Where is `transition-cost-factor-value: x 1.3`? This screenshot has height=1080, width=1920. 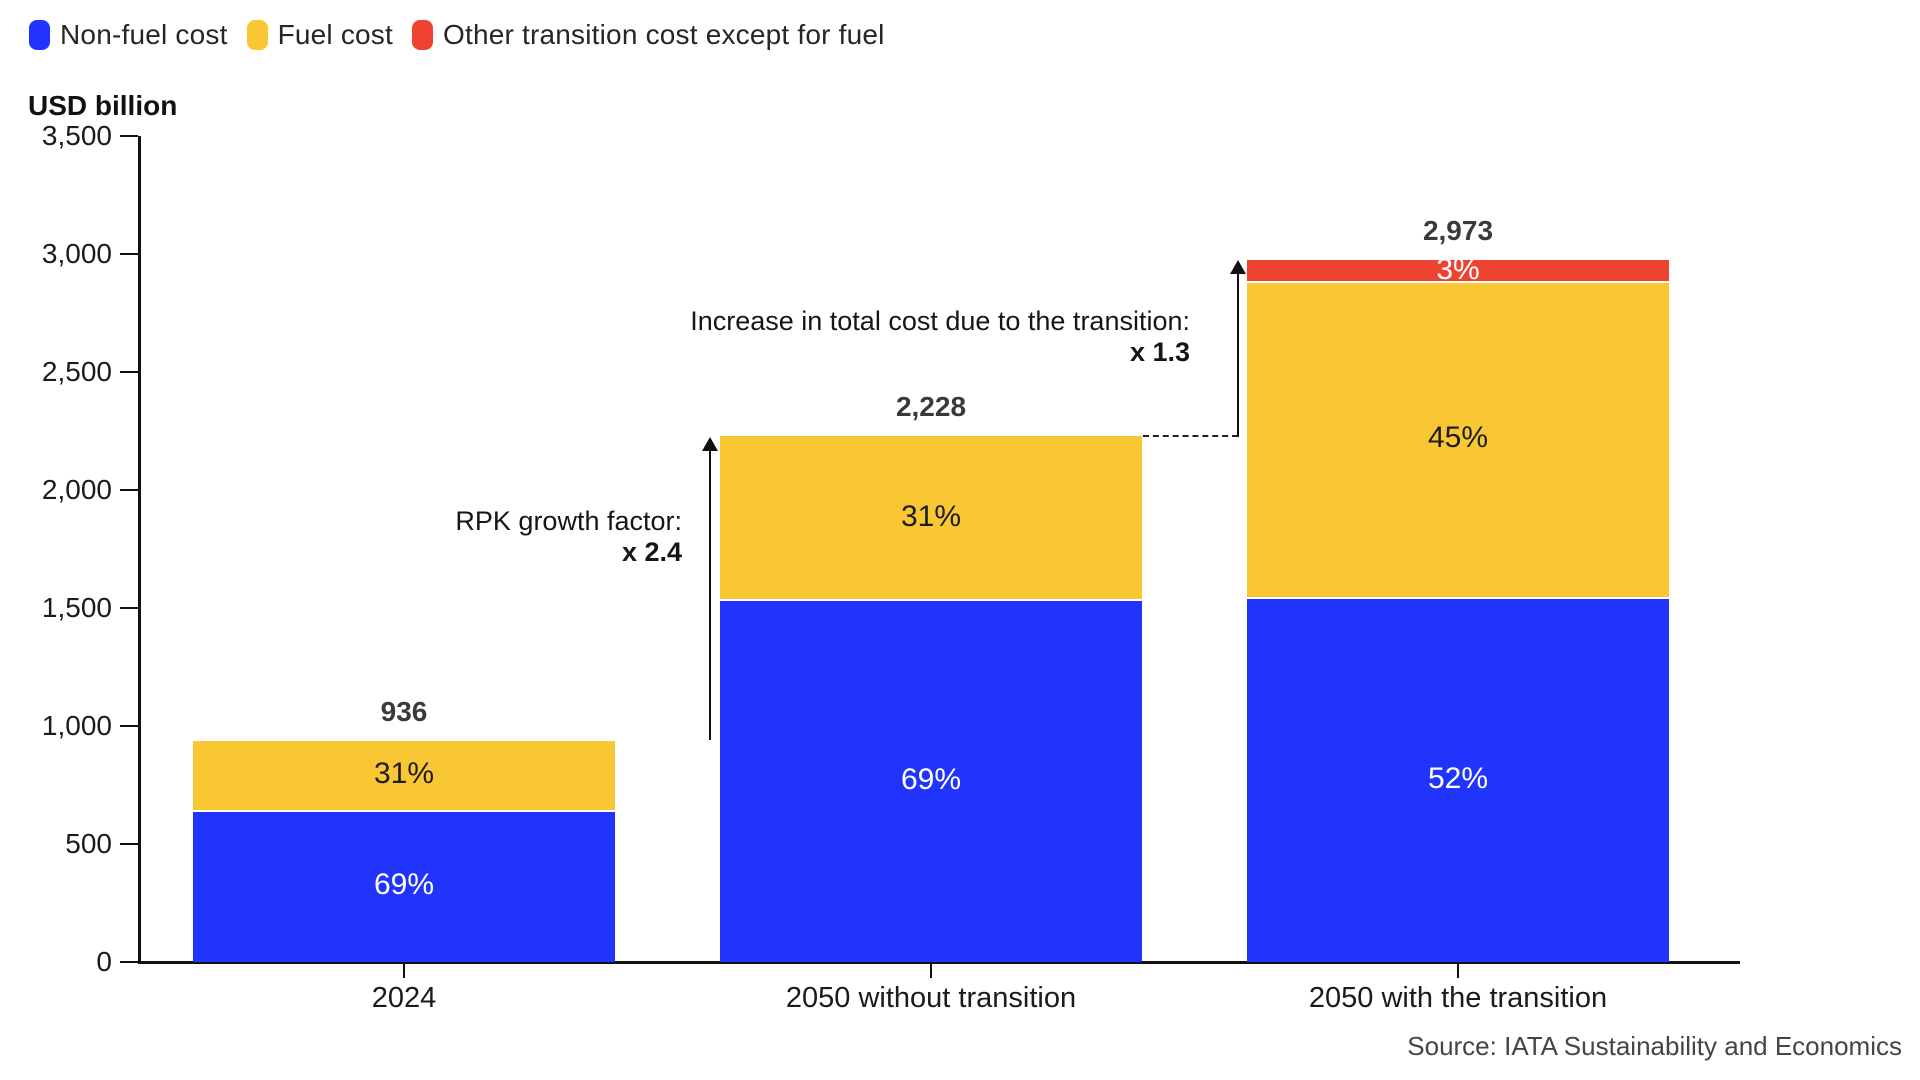 transition-cost-factor-value: x 1.3 is located at coordinates (1159, 352).